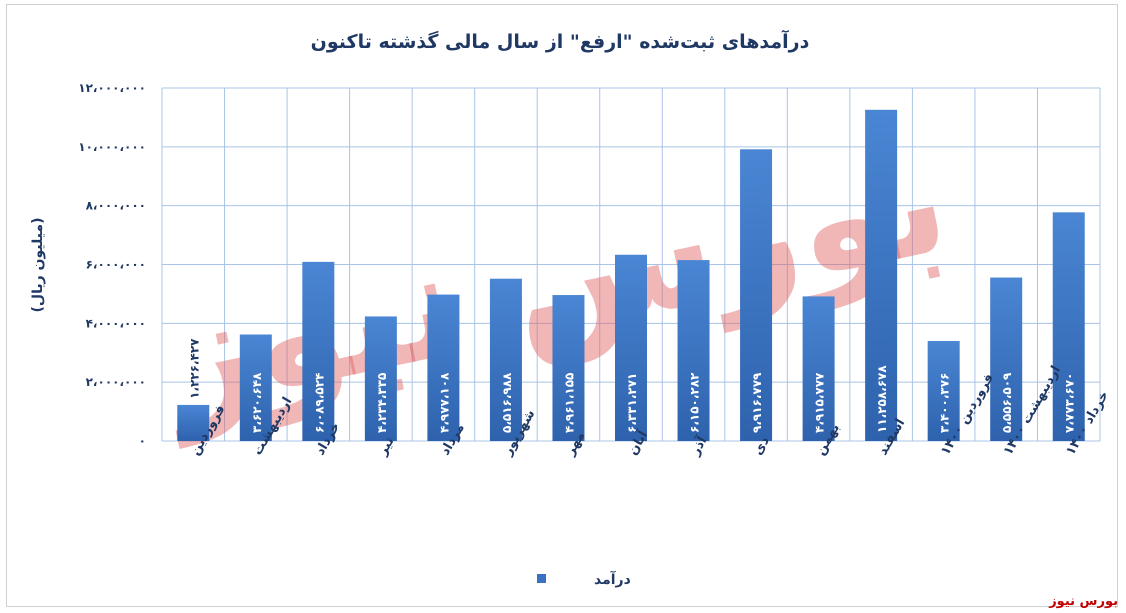 This screenshot has height=613, width=1126. What do you see at coordinates (695, 402) in the screenshot?
I see `bar-value-label: ۶،۱۵۰،۲۸۲` at bounding box center [695, 402].